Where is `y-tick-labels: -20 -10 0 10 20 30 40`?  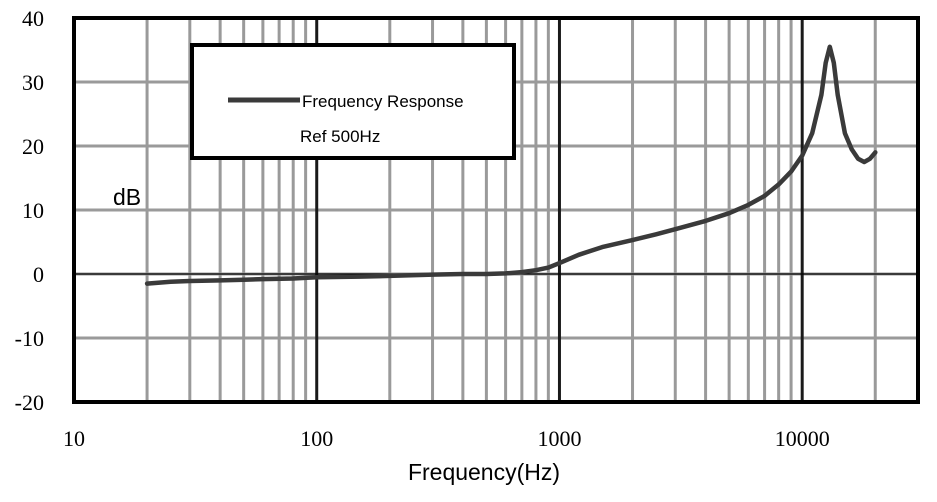 y-tick-labels: -20 -10 0 10 20 30 40 is located at coordinates (29, 210).